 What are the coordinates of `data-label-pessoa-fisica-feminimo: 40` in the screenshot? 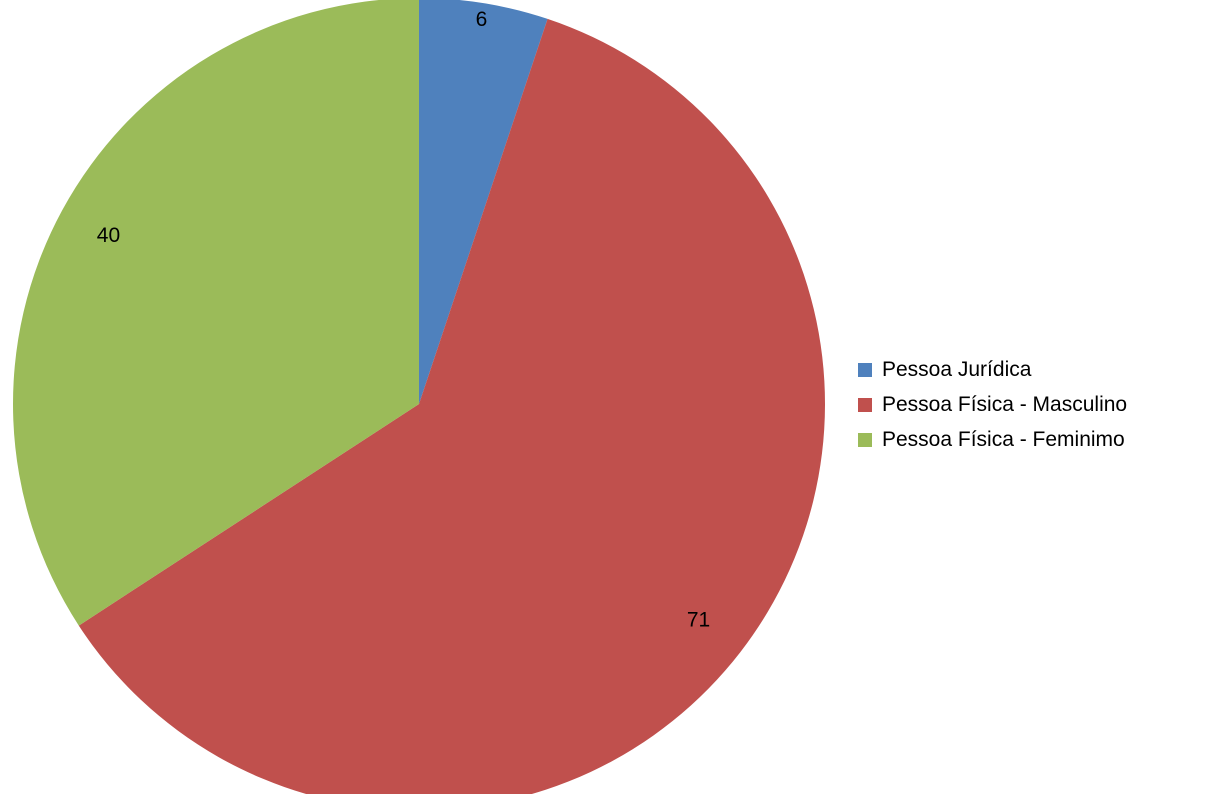 It's located at (108, 235).